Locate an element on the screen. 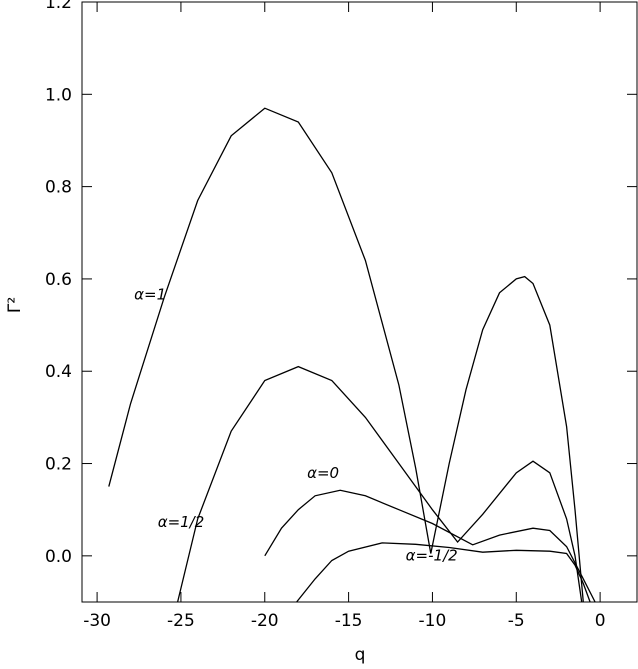  x-tick-label: -30 is located at coordinates (97, 621).